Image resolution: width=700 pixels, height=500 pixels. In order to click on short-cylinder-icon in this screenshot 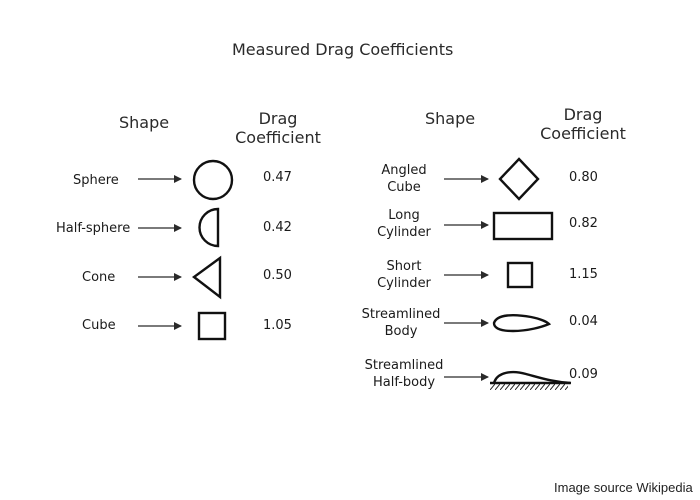, I will do `click(520, 275)`.